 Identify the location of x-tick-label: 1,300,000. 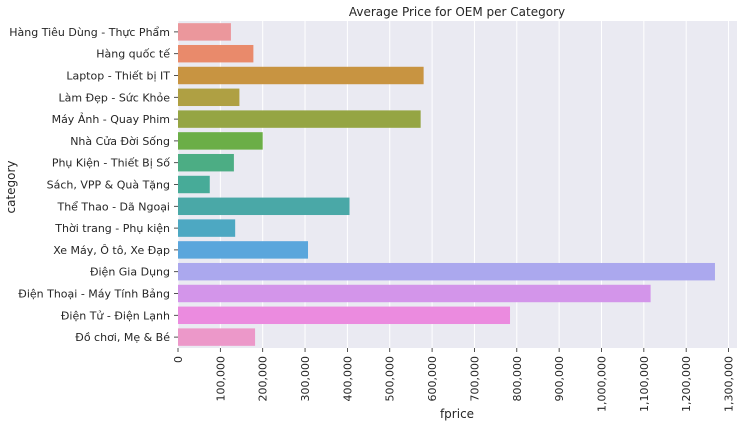
(729, 384).